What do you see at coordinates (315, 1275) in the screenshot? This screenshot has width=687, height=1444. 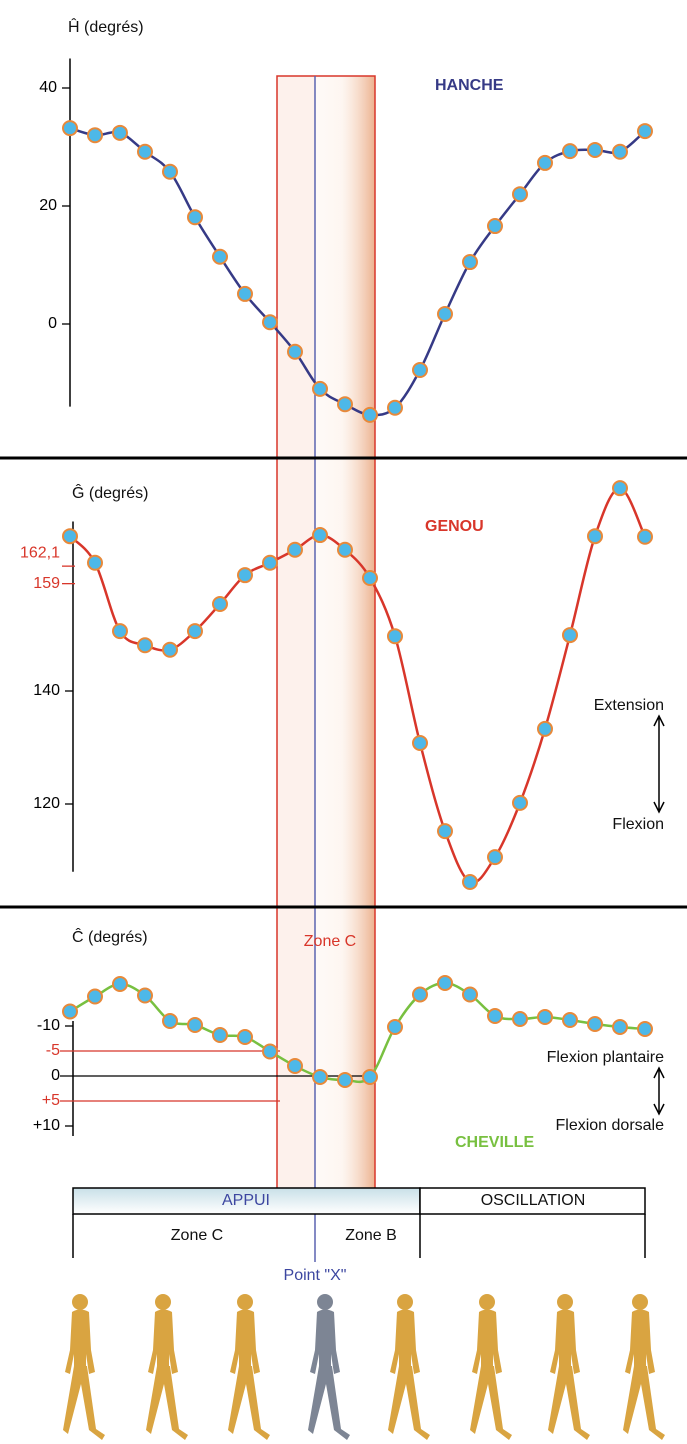 I see `point-label: Point "X"` at bounding box center [315, 1275].